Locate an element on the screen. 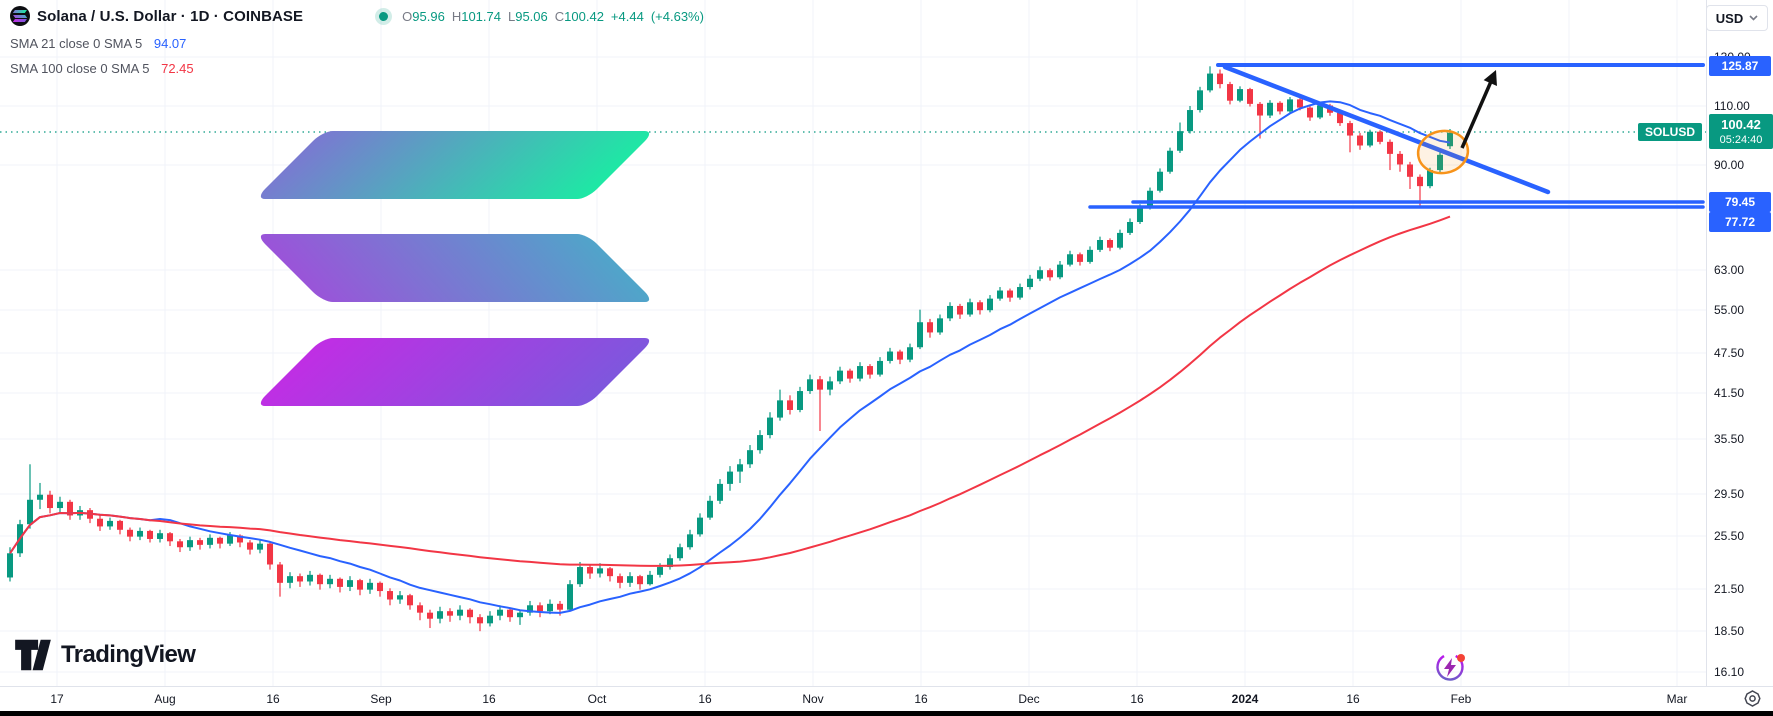  currency-selector-button: USD is located at coordinates (1737, 18).